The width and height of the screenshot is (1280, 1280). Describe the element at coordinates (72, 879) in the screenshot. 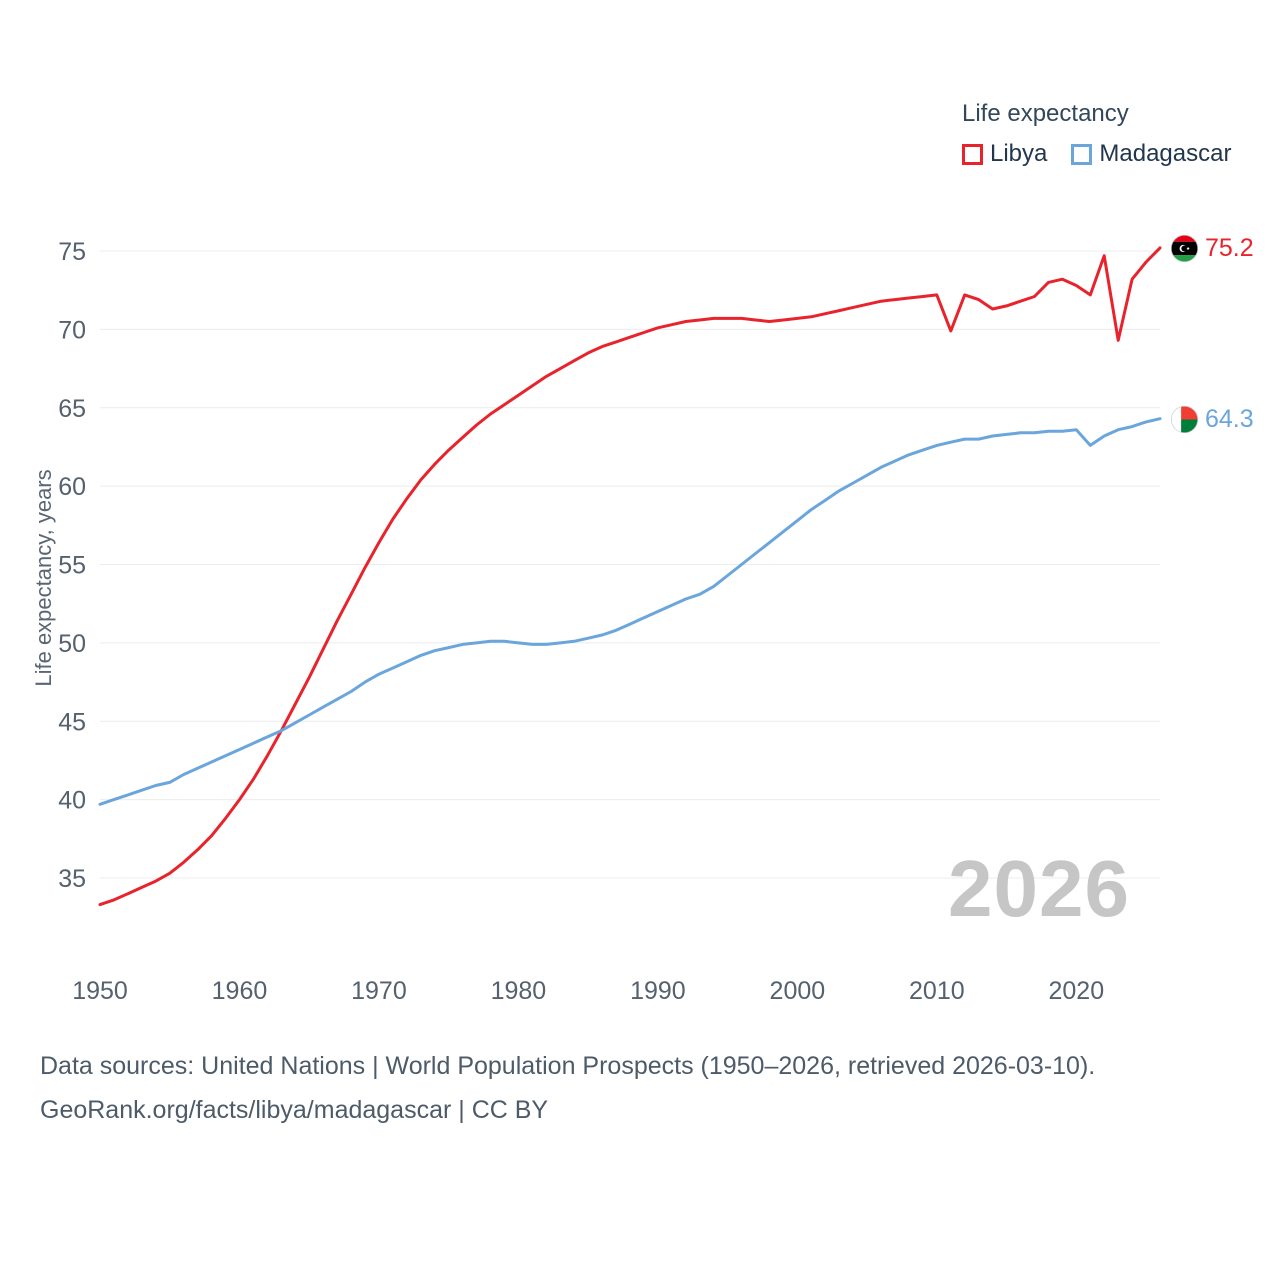

I see `y-tick-label: 35` at that location.